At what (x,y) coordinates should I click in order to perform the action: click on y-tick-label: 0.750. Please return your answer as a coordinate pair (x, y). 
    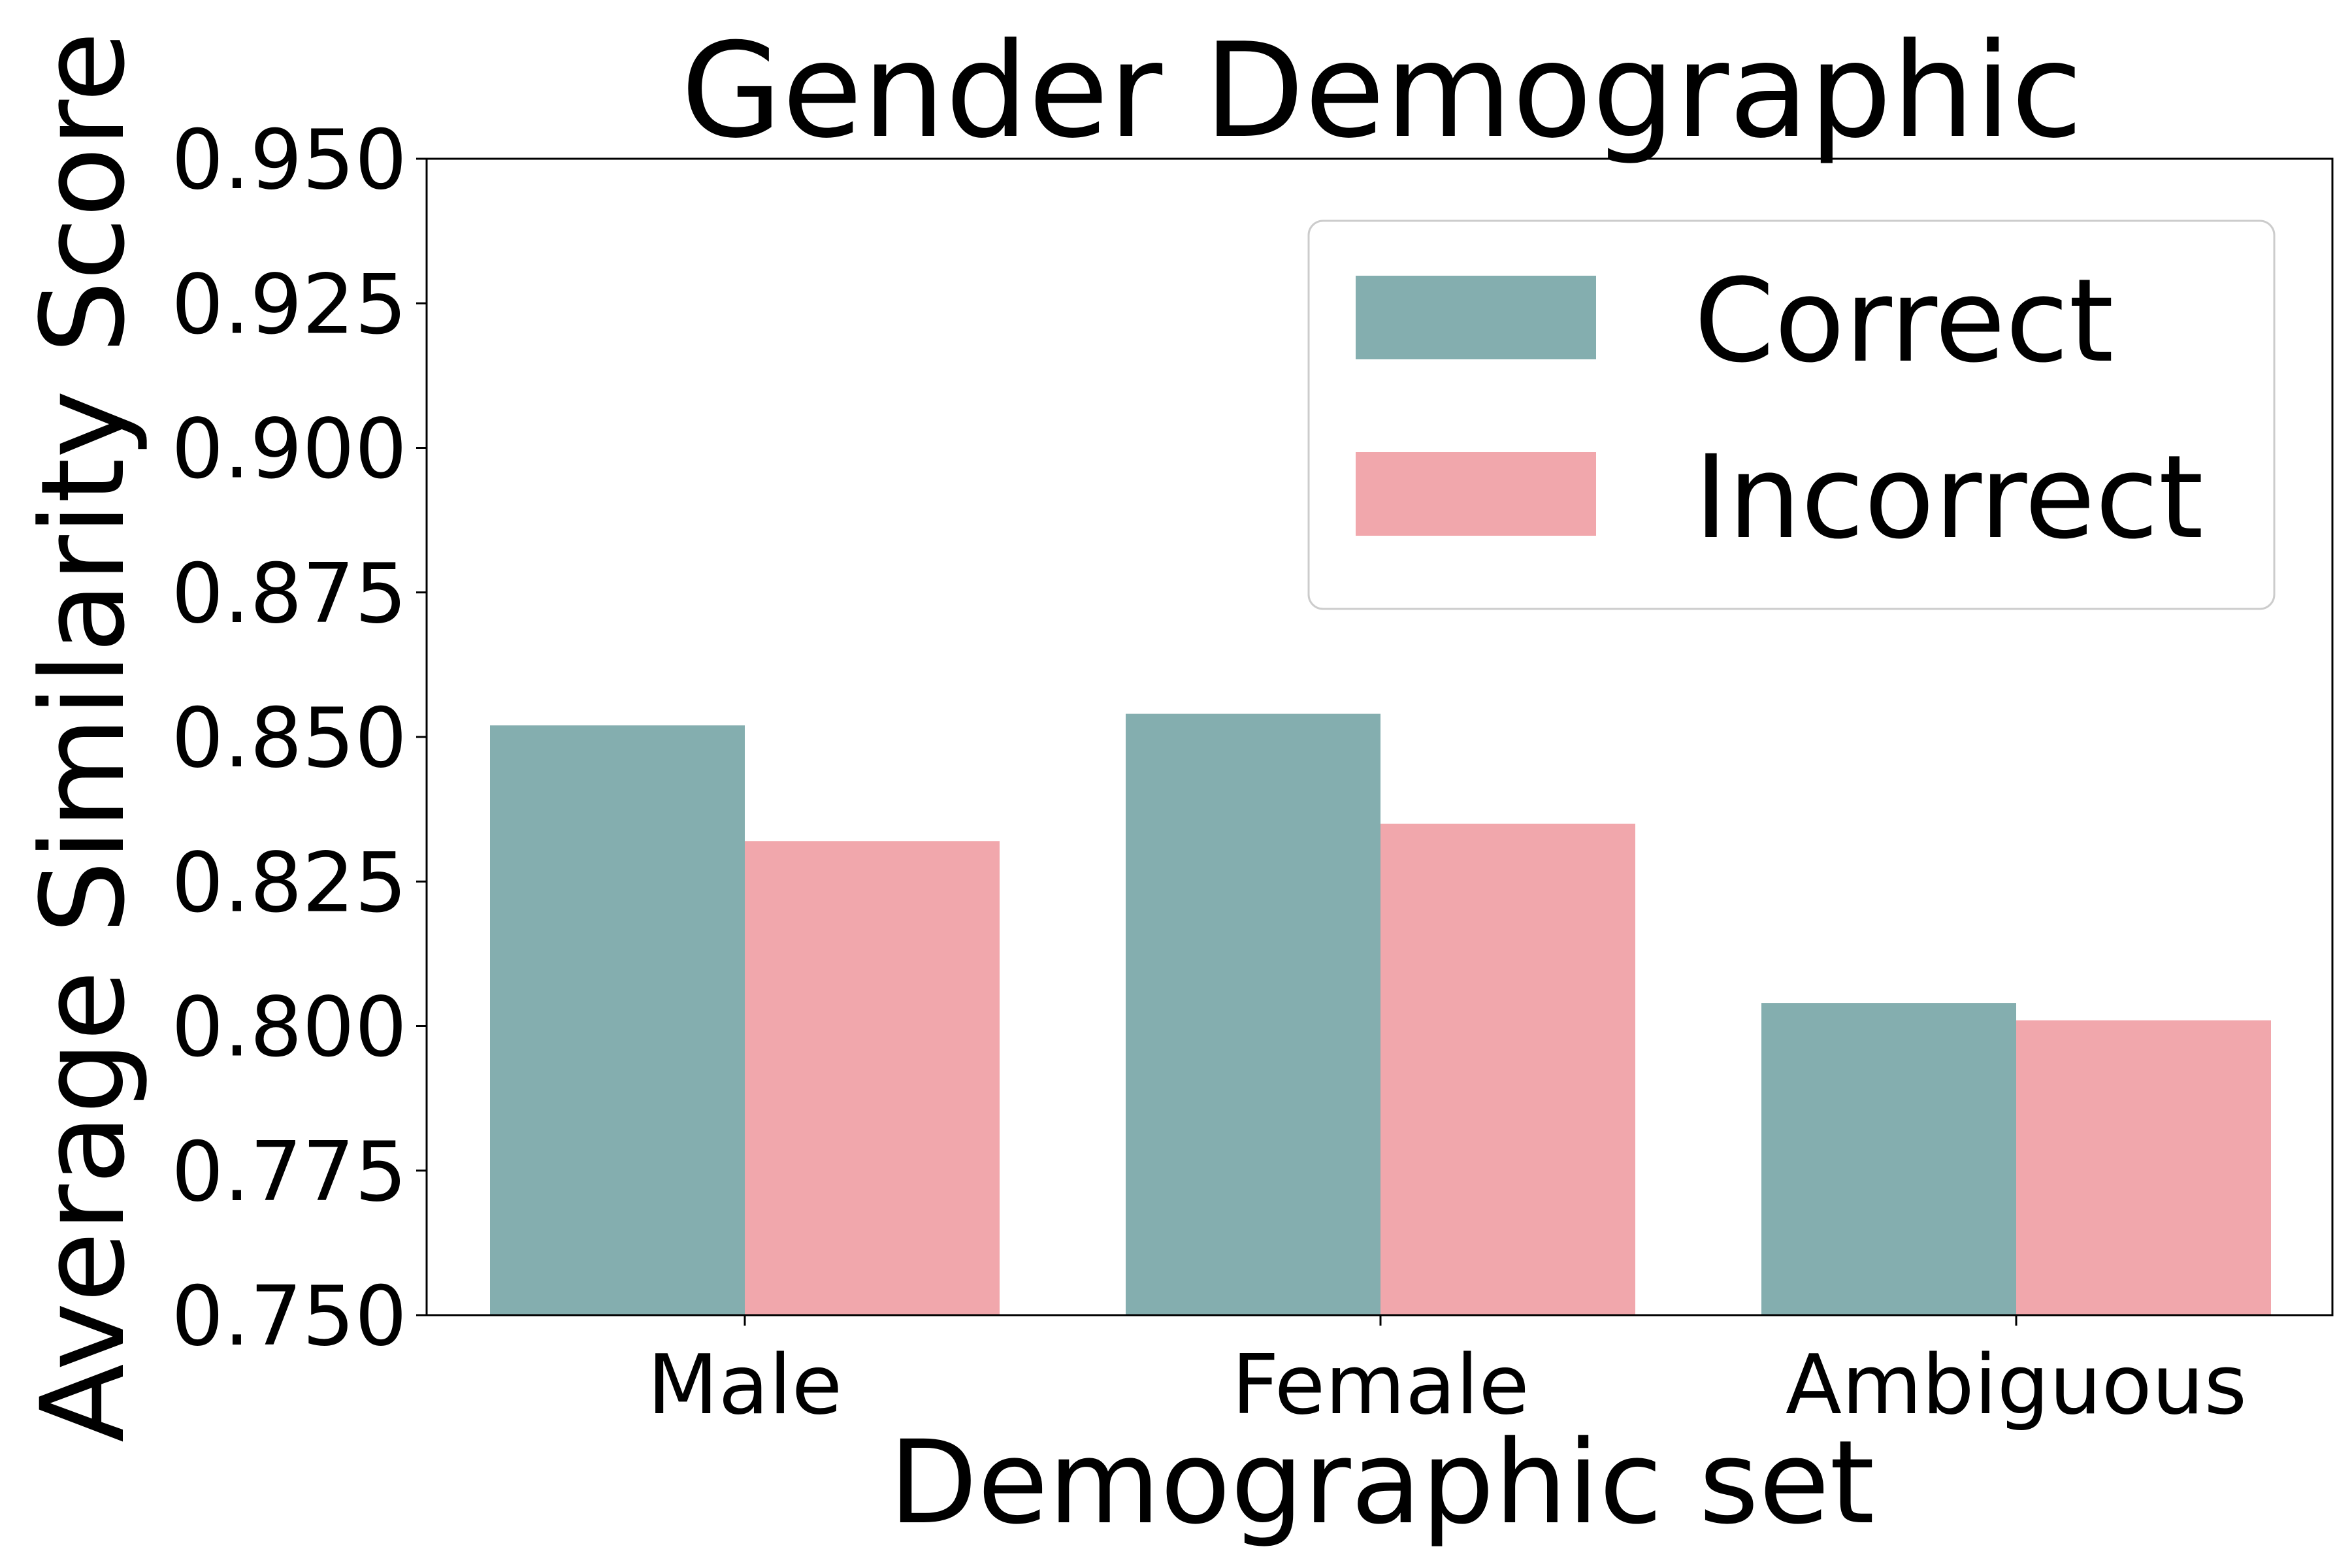
    Looking at the image, I should click on (289, 1316).